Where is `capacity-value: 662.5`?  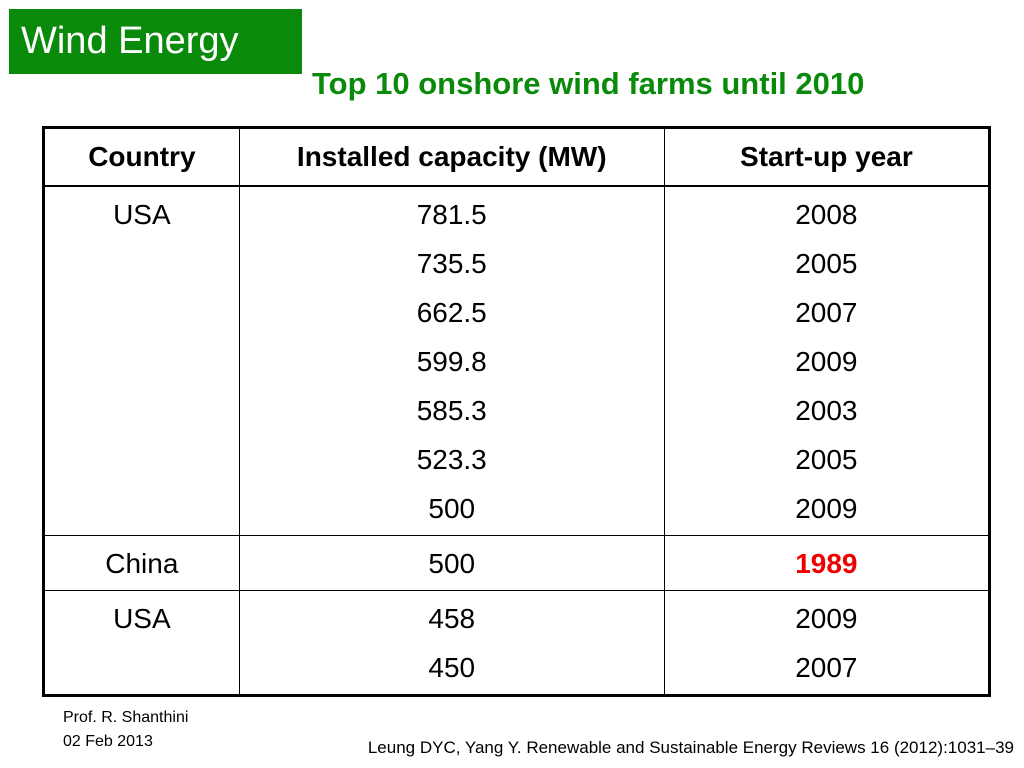
capacity-value: 662.5 is located at coordinates (451, 312).